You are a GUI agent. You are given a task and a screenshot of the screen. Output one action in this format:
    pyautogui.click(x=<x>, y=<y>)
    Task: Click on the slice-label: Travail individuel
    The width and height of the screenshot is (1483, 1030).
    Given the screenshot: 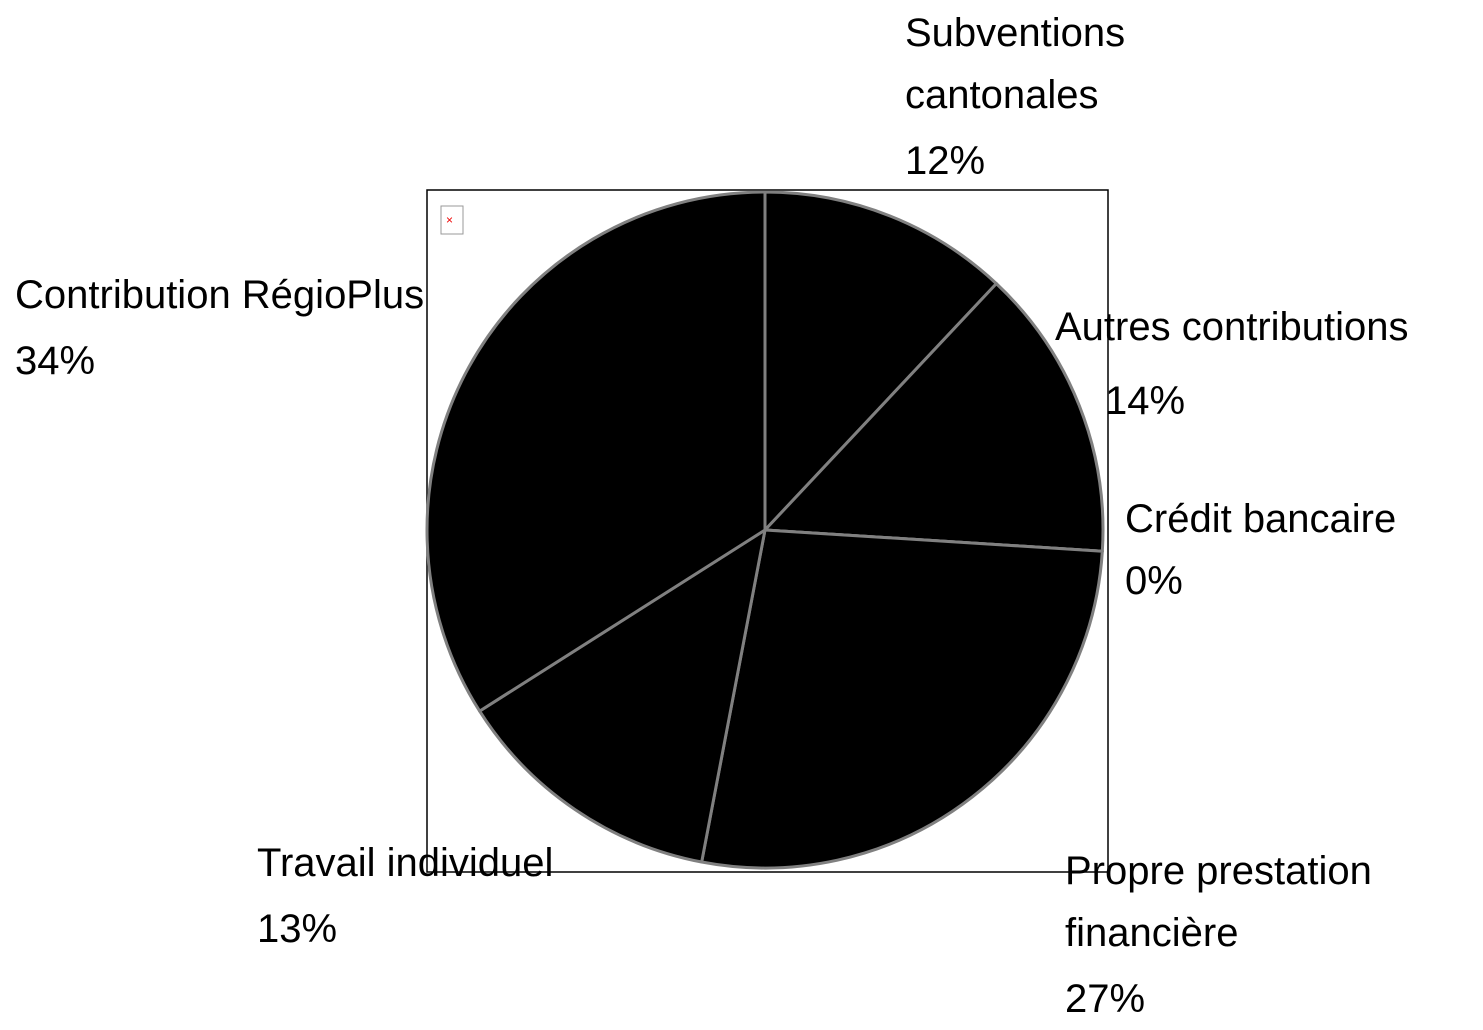 What is the action you would take?
    pyautogui.click(x=405, y=863)
    